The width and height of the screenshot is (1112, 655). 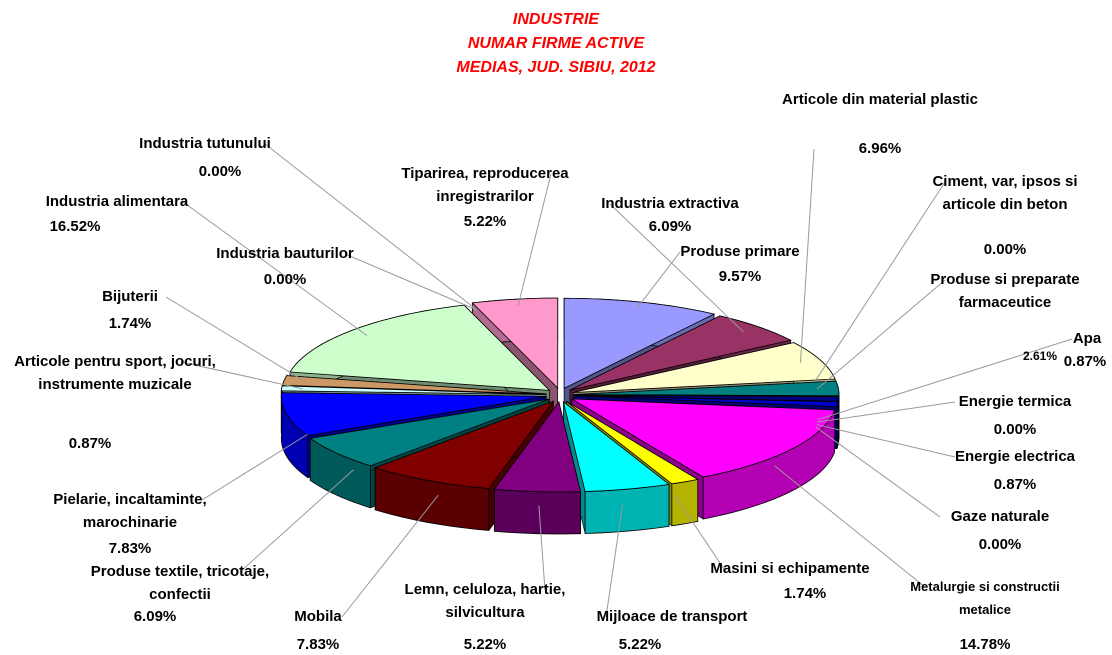 I want to click on slice-label: Industria alimentara, so click(x=117, y=201).